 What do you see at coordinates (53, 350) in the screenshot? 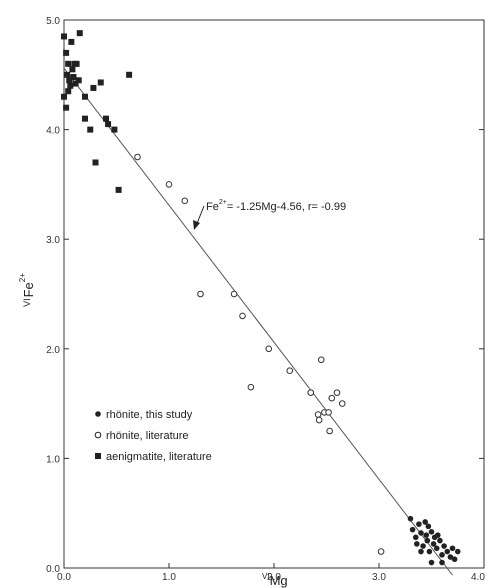
I see `y-tick-label: 2.0` at bounding box center [53, 350].